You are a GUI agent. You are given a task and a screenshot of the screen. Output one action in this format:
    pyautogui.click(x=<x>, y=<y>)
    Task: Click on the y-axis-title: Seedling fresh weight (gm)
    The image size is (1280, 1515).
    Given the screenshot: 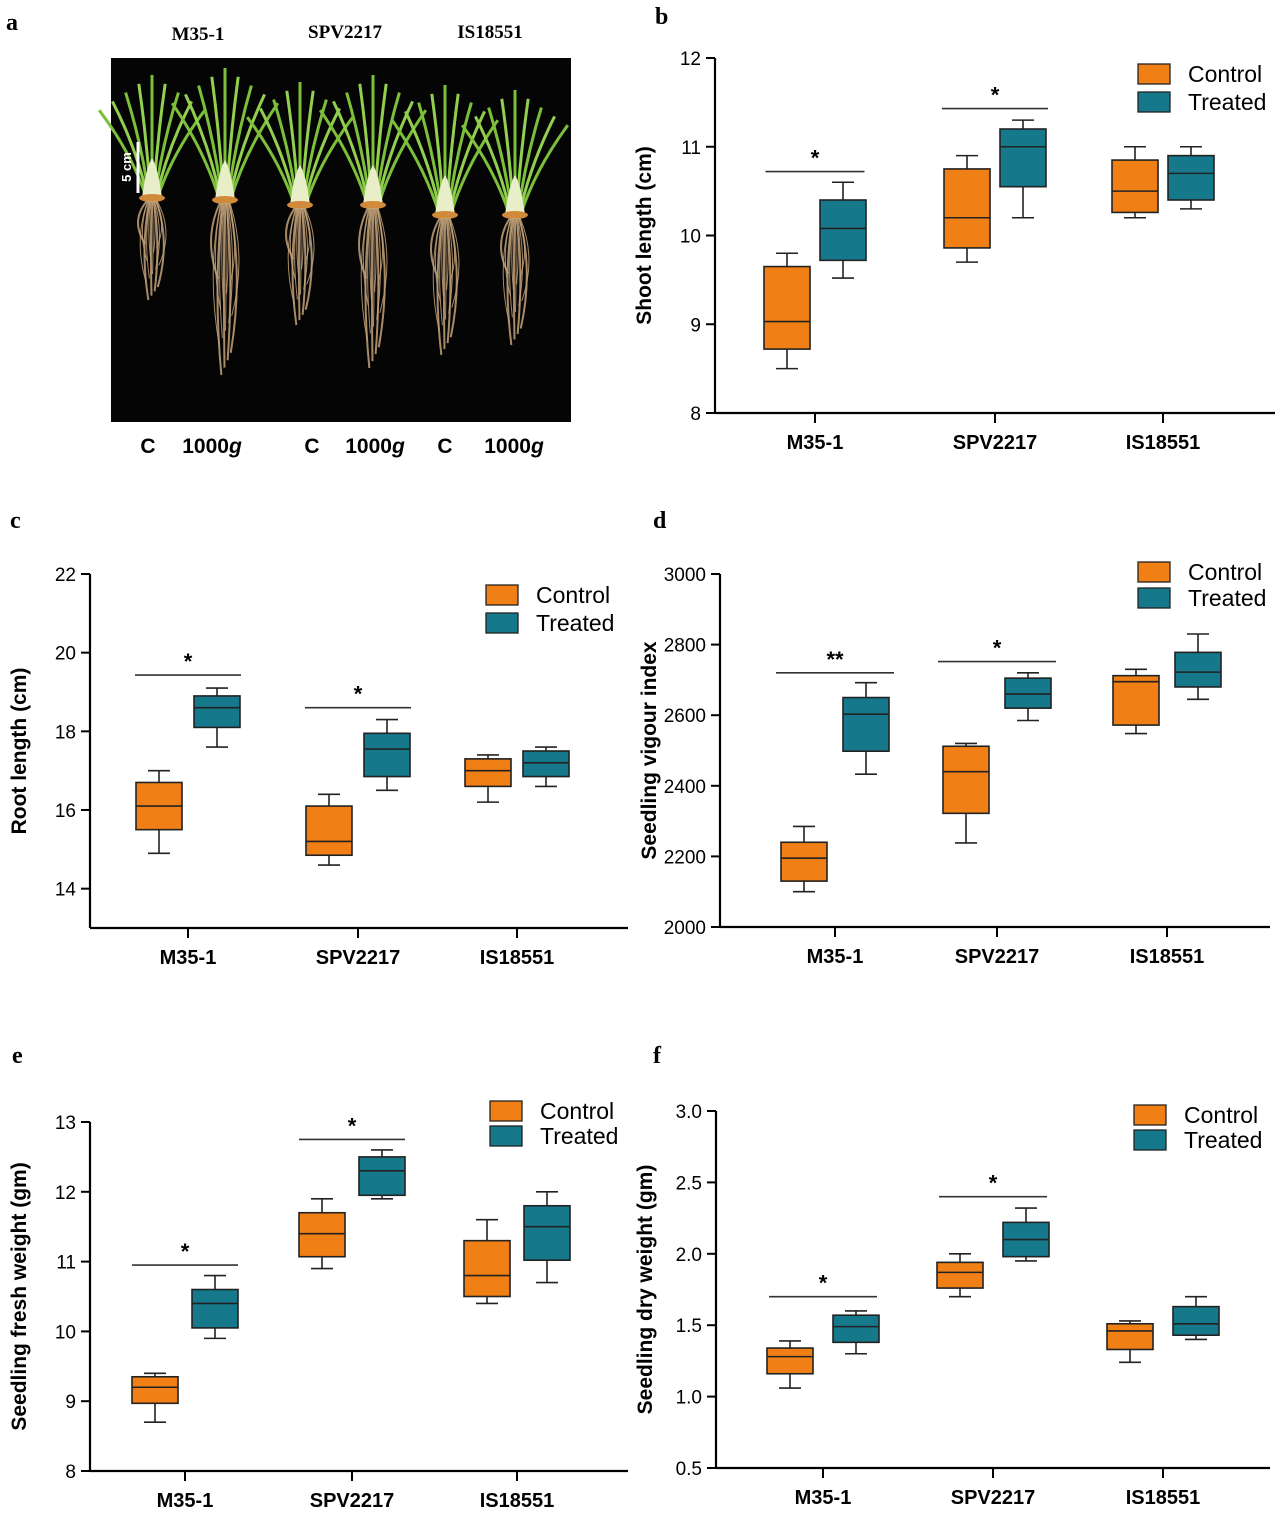 What is the action you would take?
    pyautogui.click(x=19, y=1296)
    